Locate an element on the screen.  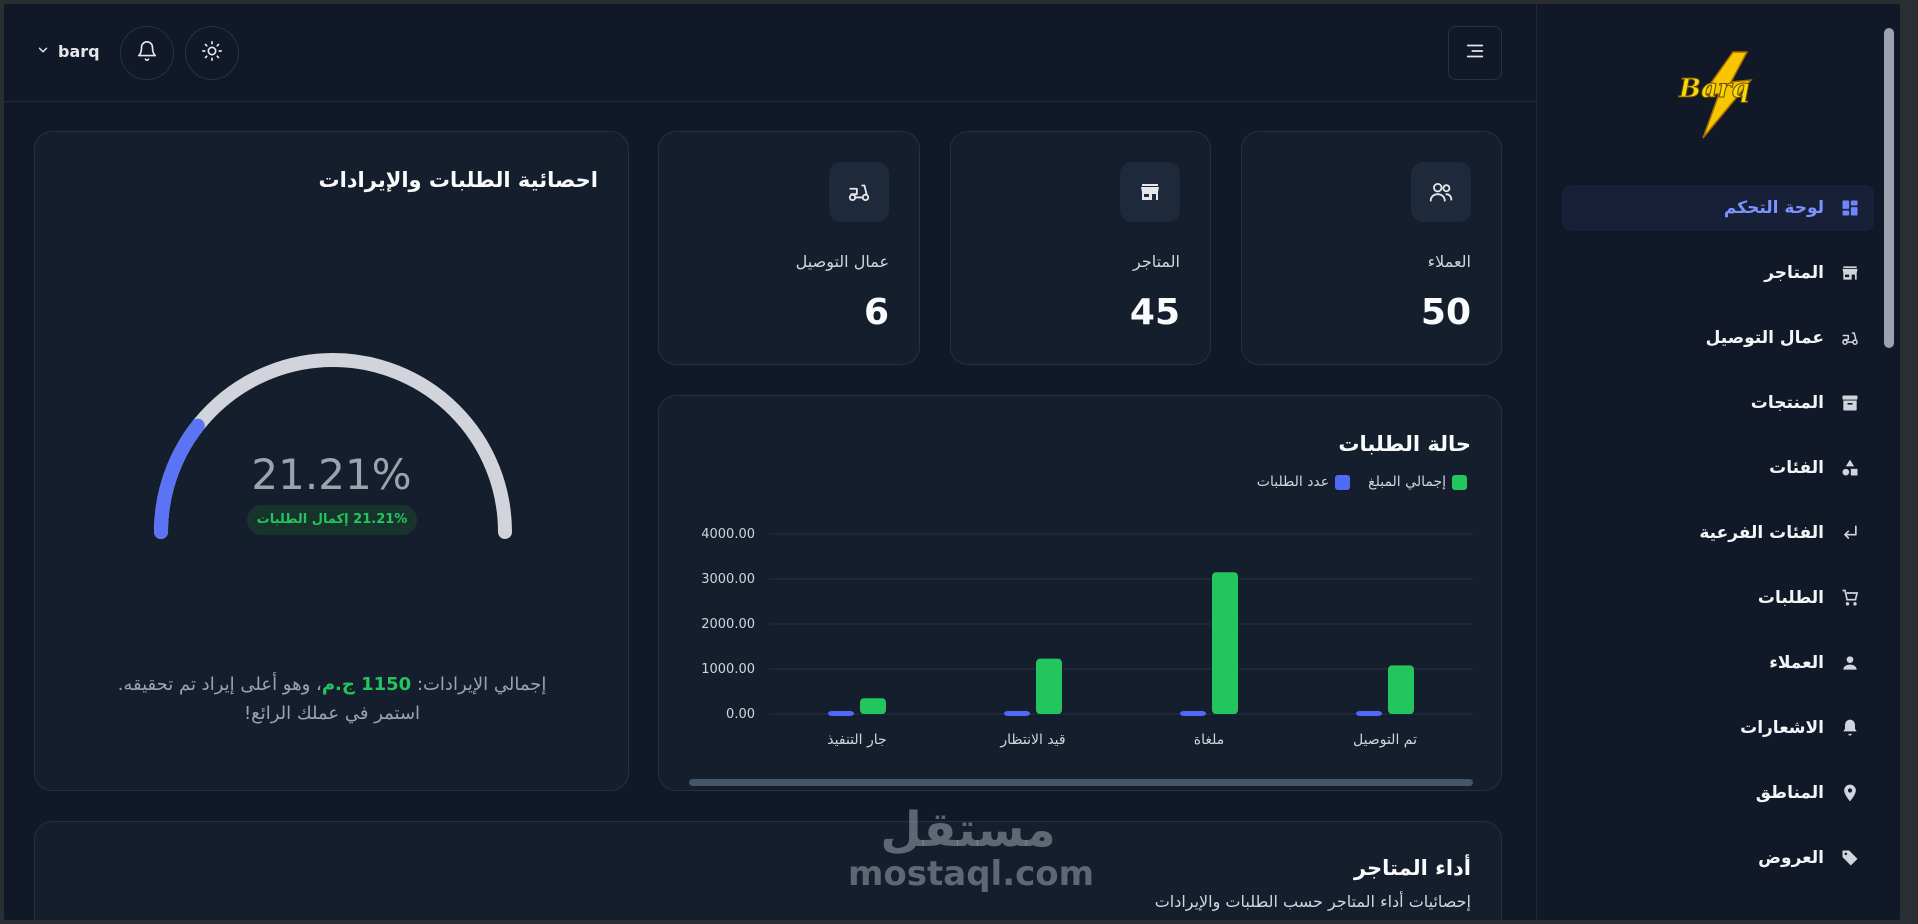
card-title: احصائية الطلبات والإيرادات is located at coordinates (458, 180).